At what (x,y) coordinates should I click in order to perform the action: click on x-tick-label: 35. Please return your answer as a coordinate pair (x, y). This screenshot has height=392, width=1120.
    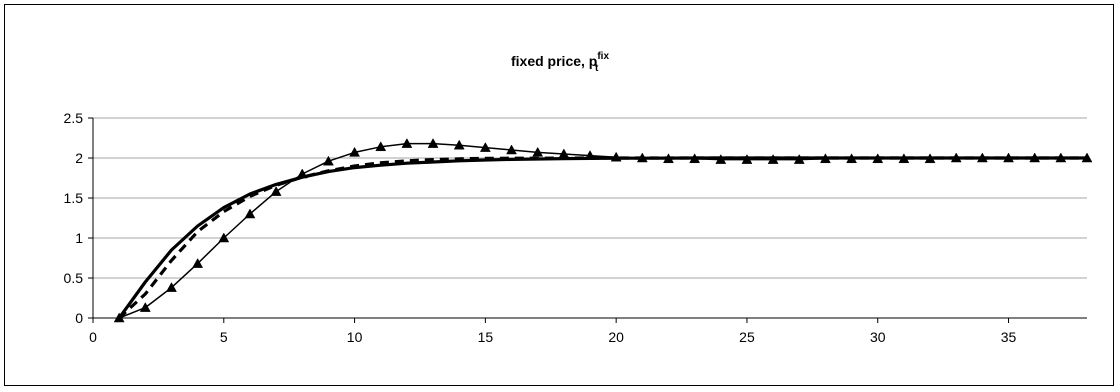
    Looking at the image, I should click on (1009, 337).